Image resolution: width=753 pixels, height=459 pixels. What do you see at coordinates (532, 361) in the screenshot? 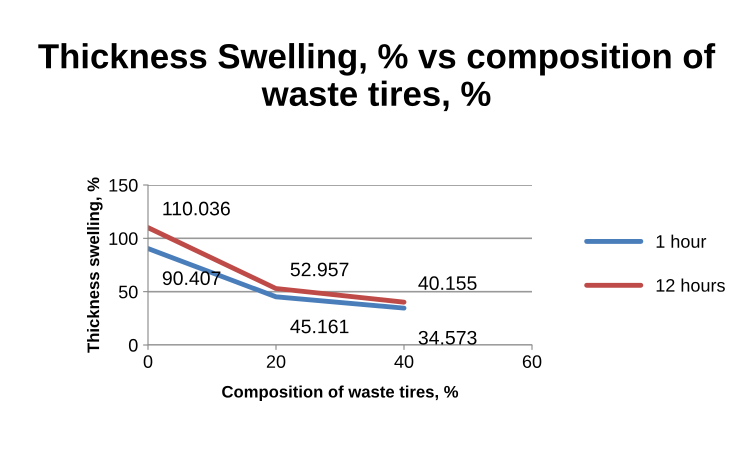
I see `x-tick-label: 60` at bounding box center [532, 361].